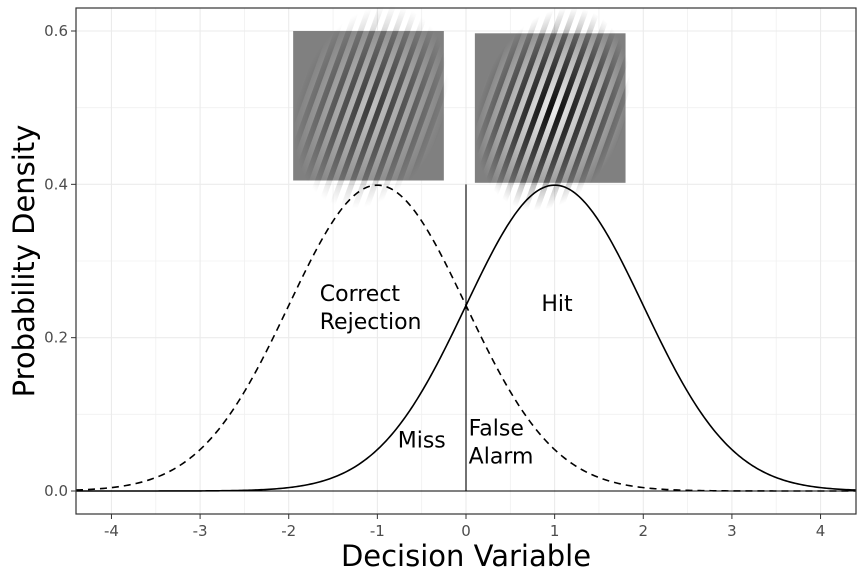  I want to click on y-axis-ticks: 0.0 0.2 0.4 0.6, so click(60, 261).